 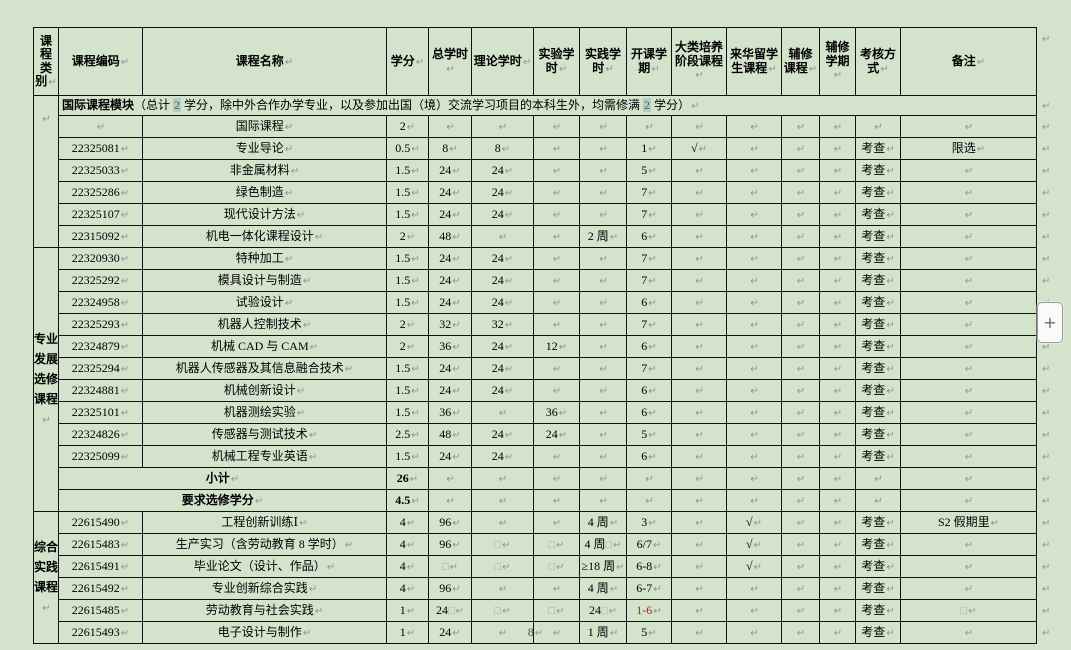 What do you see at coordinates (450, 610) in the screenshot?
I see `cell-total_hours: 24□↵` at bounding box center [450, 610].